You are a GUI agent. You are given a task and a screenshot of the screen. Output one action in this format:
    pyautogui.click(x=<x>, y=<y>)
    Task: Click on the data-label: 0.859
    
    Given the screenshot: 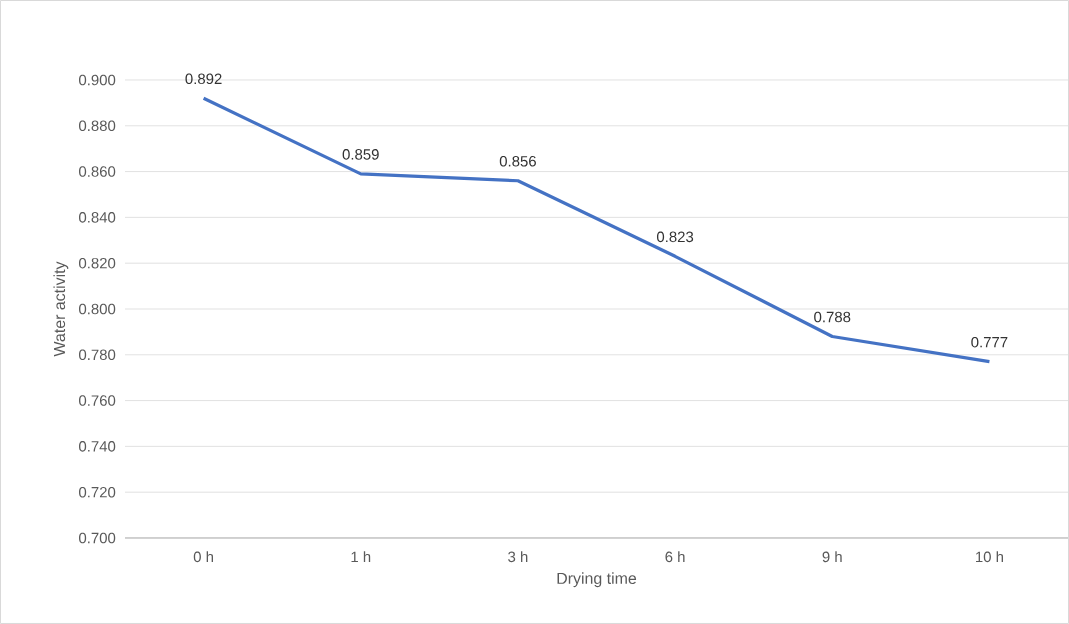 What is the action you would take?
    pyautogui.click(x=360, y=154)
    